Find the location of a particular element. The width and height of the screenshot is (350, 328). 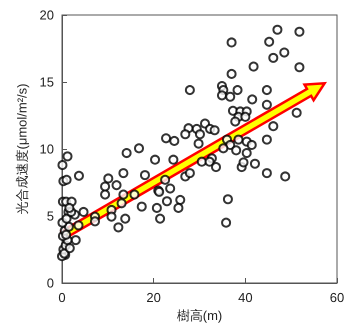

x-axis-title: 樹高(m) is located at coordinates (199, 315).